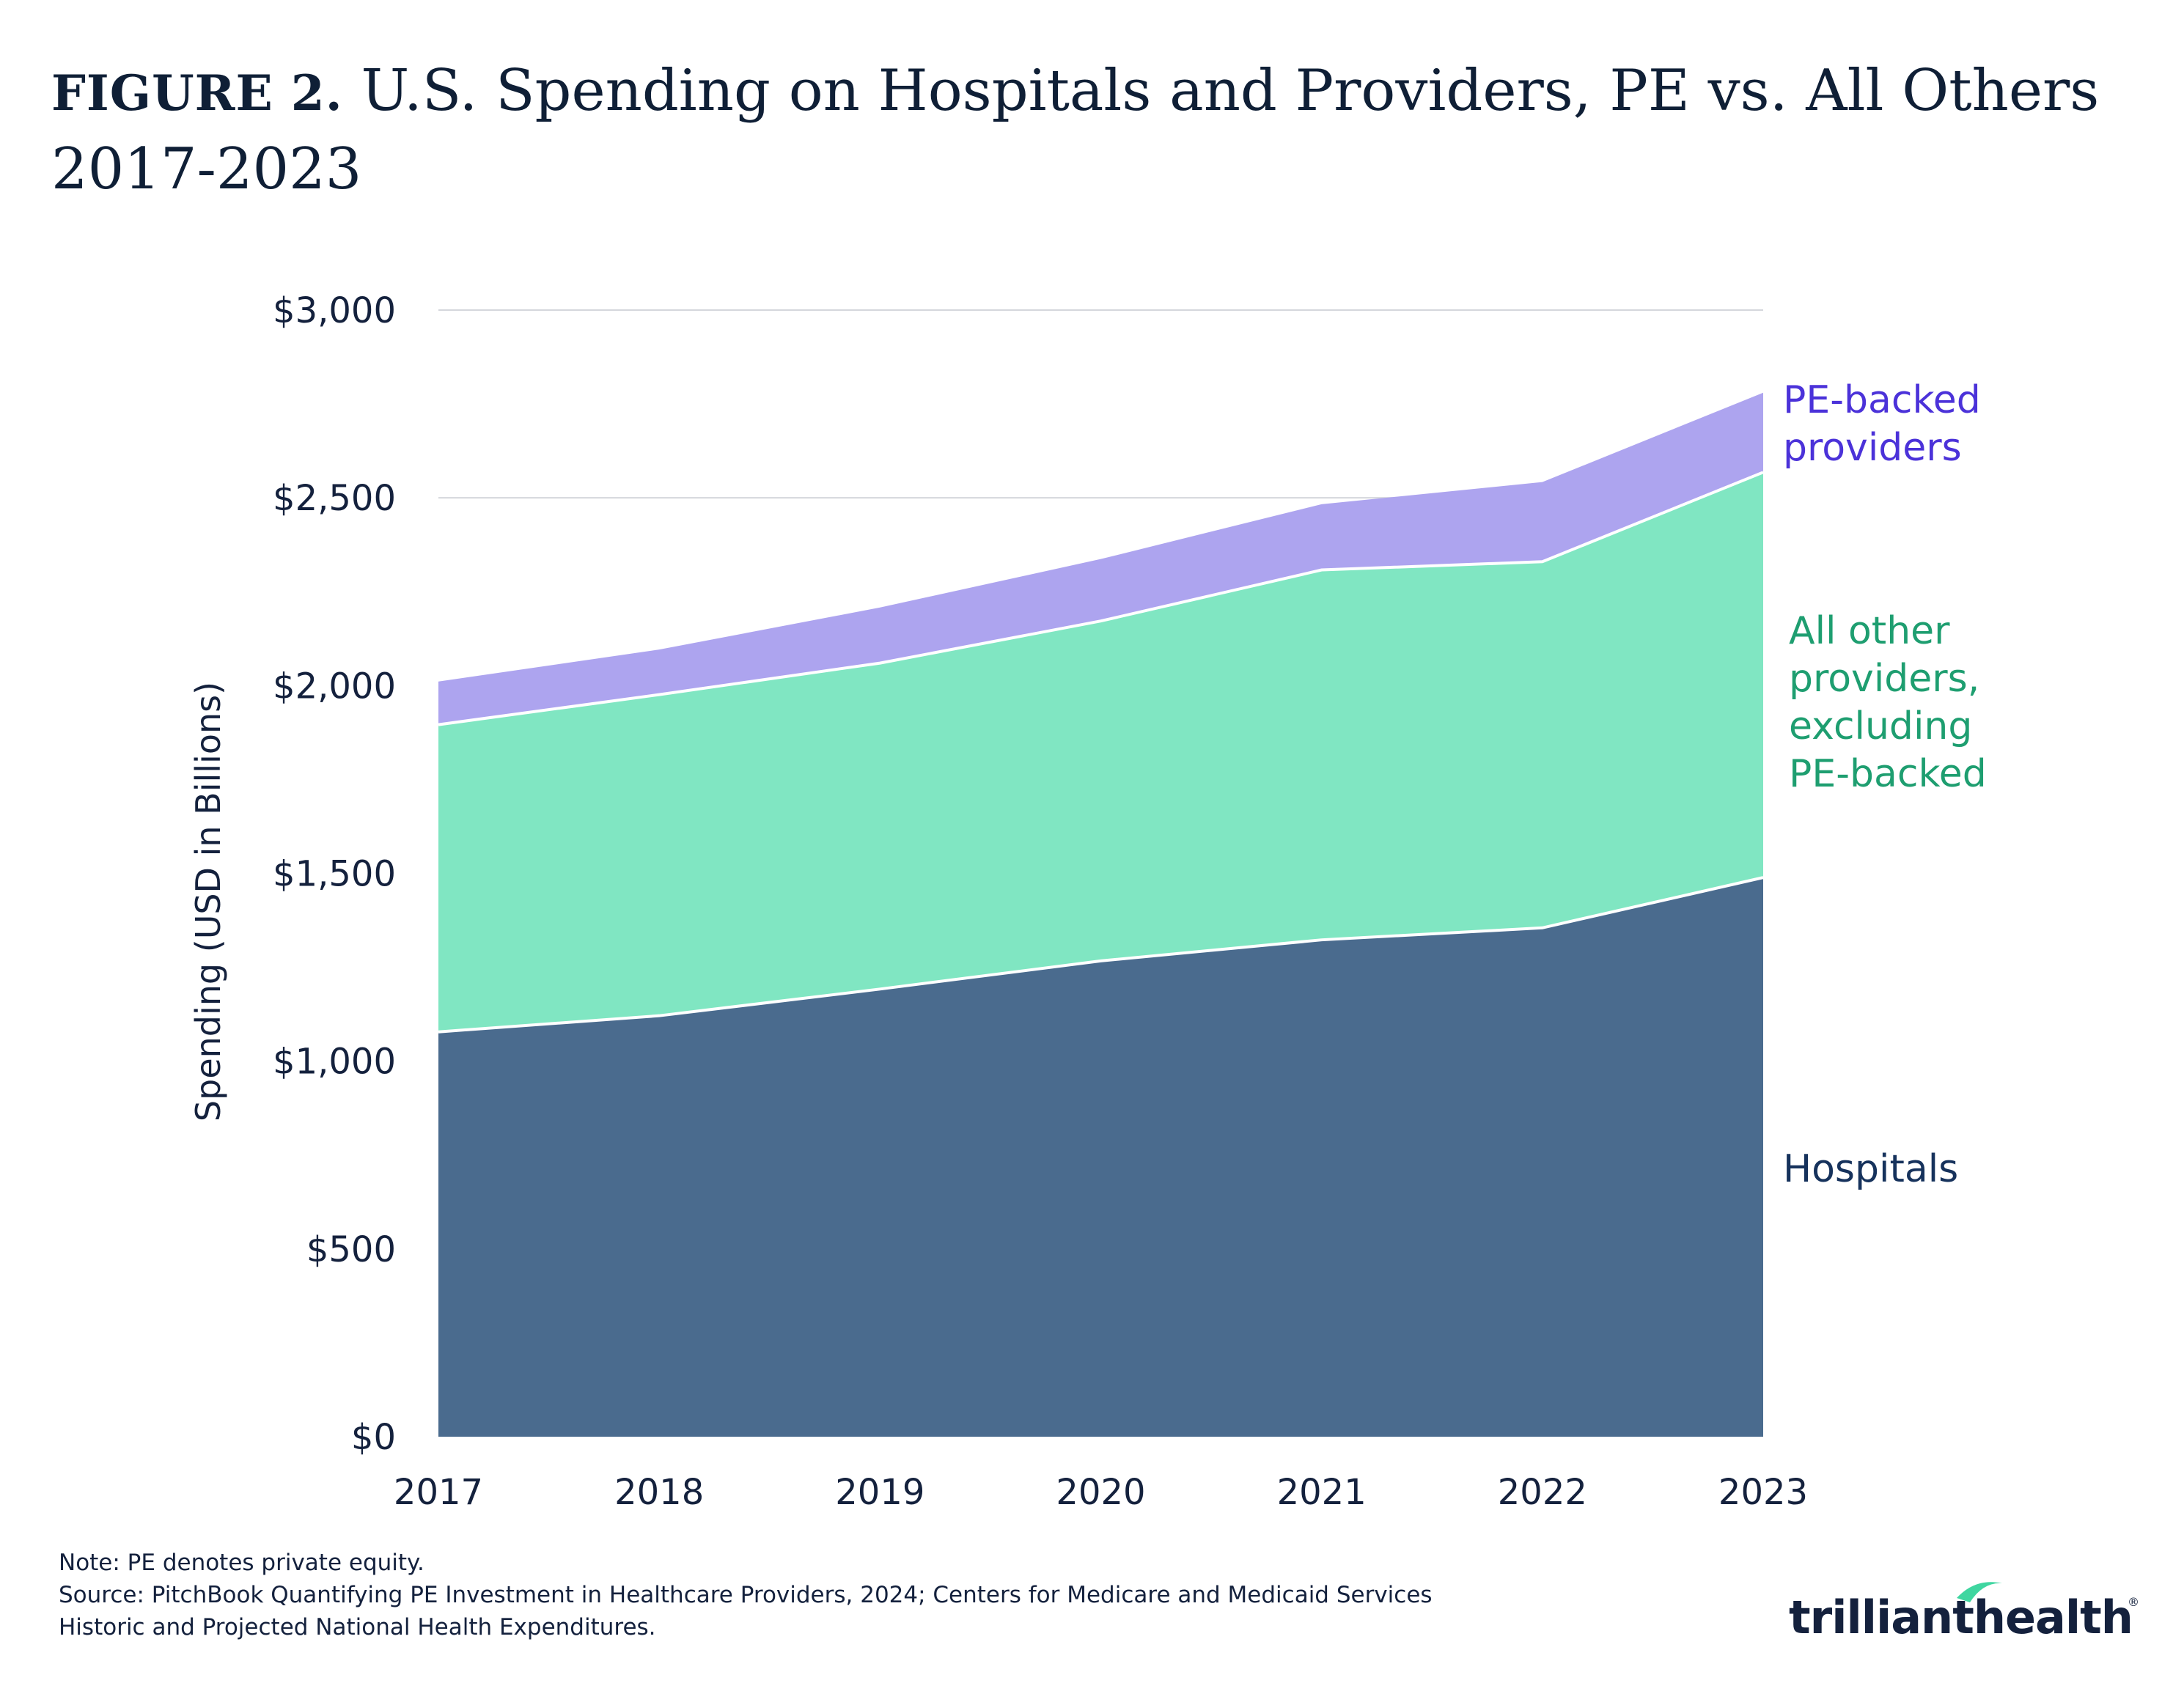  Describe the element at coordinates (1884, 679) in the screenshot. I see `series-label-line: providers,` at that location.